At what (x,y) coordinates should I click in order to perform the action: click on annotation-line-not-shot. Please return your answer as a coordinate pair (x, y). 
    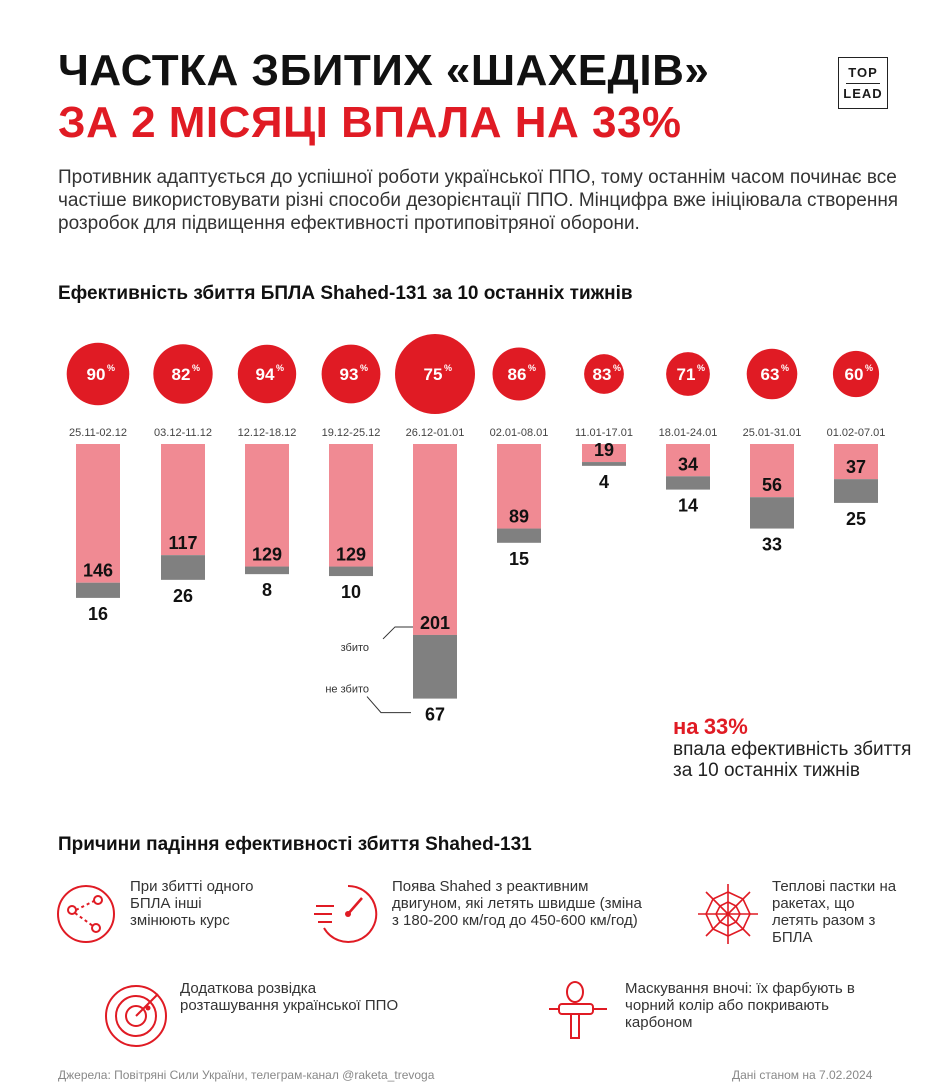
    Looking at the image, I should click on (388, 705).